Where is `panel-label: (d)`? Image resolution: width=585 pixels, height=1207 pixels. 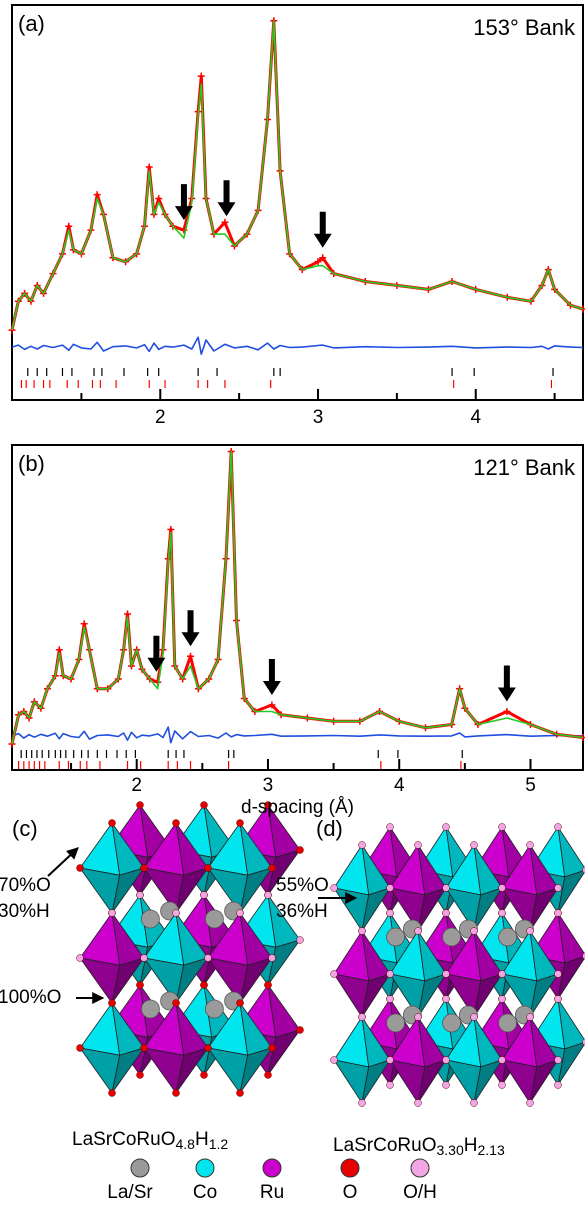 panel-label: (d) is located at coordinates (329, 828).